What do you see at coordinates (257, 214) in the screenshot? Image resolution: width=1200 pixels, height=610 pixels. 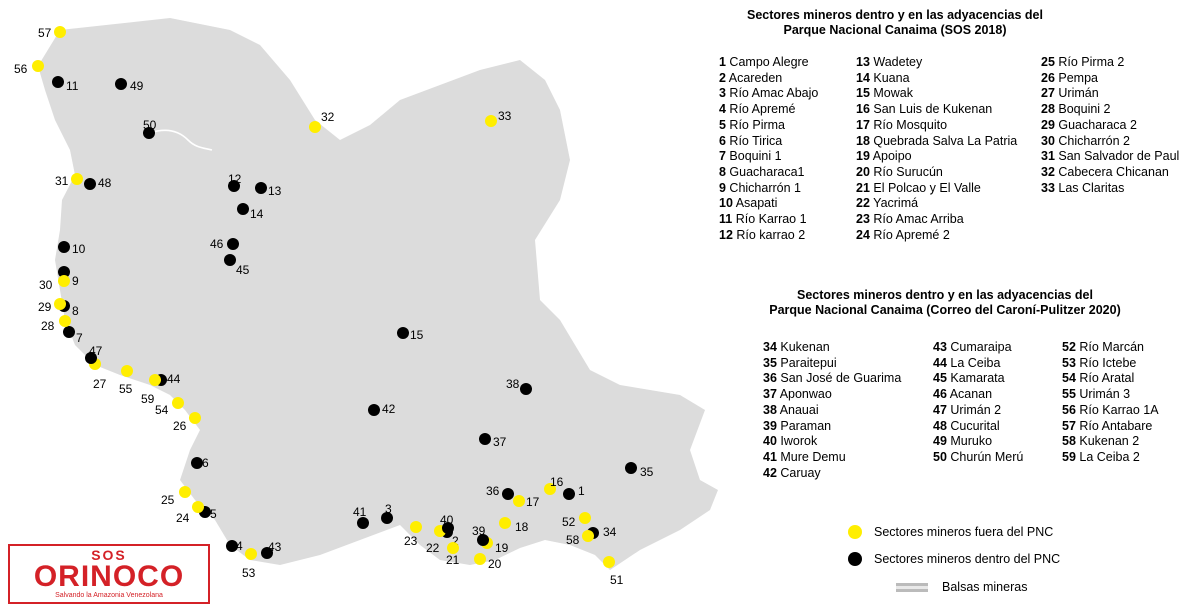 I see `marker-label: 14` at bounding box center [257, 214].